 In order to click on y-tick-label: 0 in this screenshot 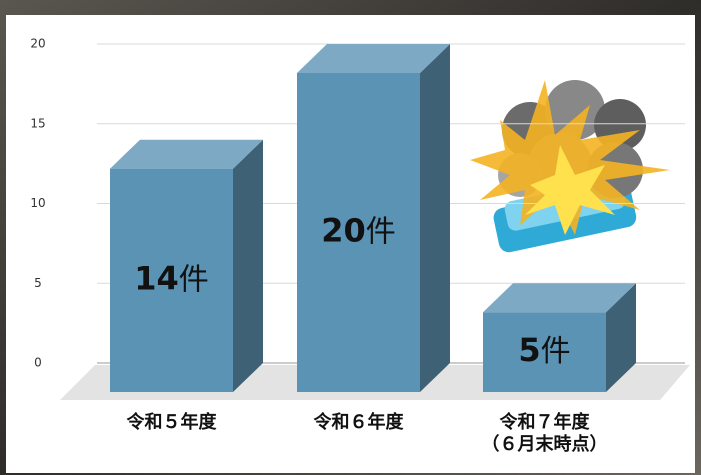, I will do `click(38, 363)`.